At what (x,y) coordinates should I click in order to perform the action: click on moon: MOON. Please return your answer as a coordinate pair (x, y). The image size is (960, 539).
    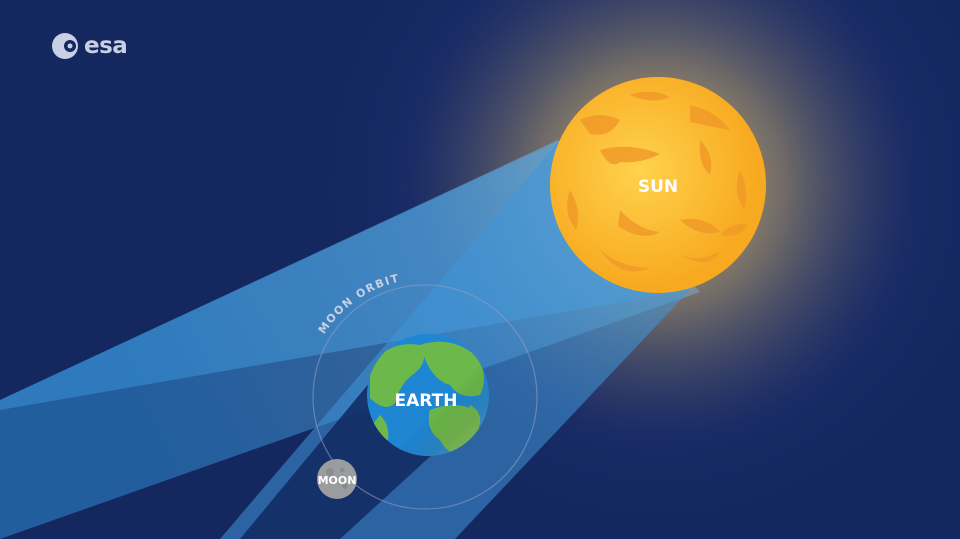
    Looking at the image, I should click on (337, 479).